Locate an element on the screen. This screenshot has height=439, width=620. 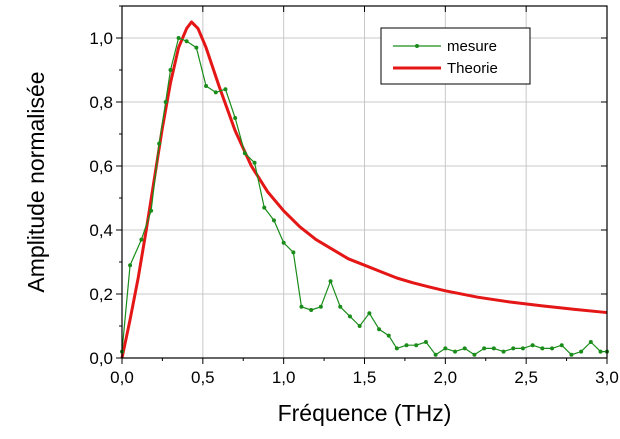
x-tick-label: 3,0 is located at coordinates (607, 377).